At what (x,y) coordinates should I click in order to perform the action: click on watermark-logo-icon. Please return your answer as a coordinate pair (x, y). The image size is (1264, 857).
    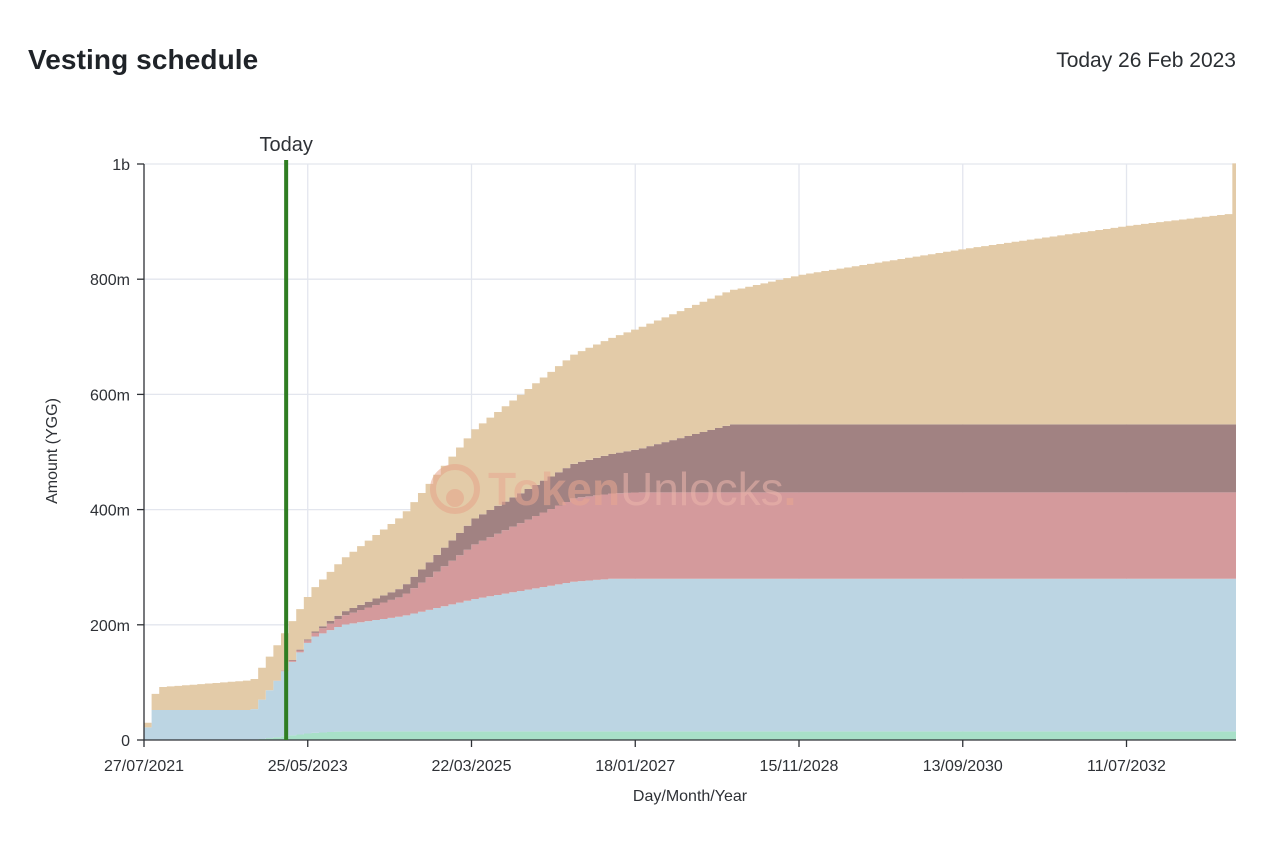
    Looking at the image, I should click on (455, 489).